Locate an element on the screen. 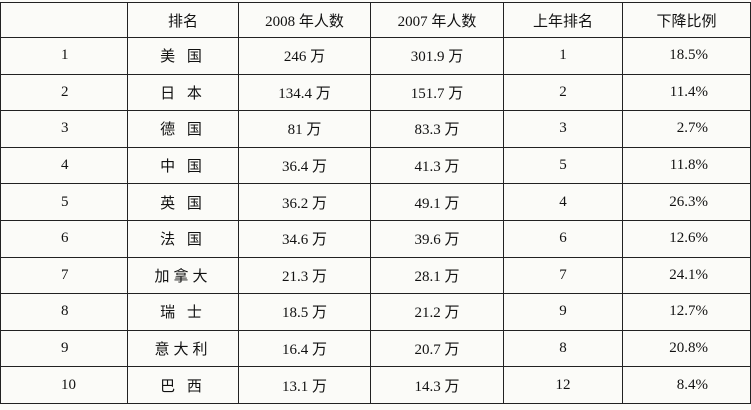 This screenshot has width=751, height=410. table-cell: 14.3 万 is located at coordinates (437, 385).